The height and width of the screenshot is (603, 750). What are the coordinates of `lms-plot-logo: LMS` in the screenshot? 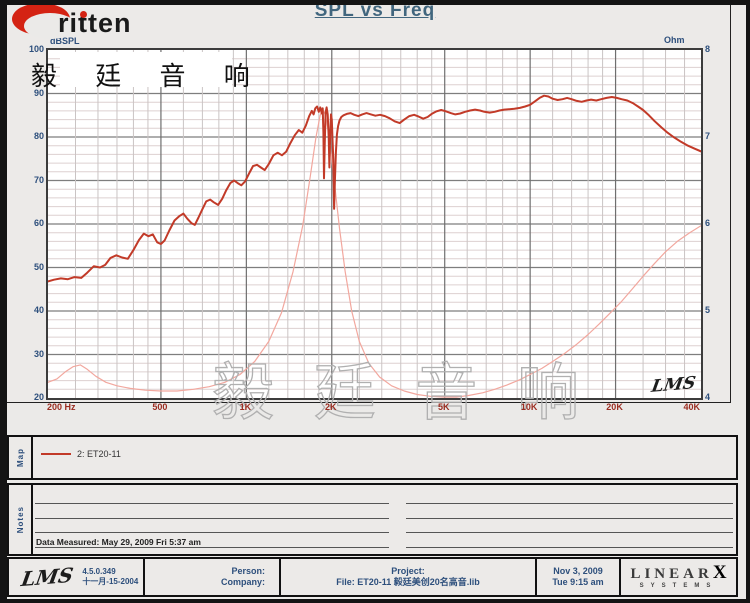 It's located at (674, 385).